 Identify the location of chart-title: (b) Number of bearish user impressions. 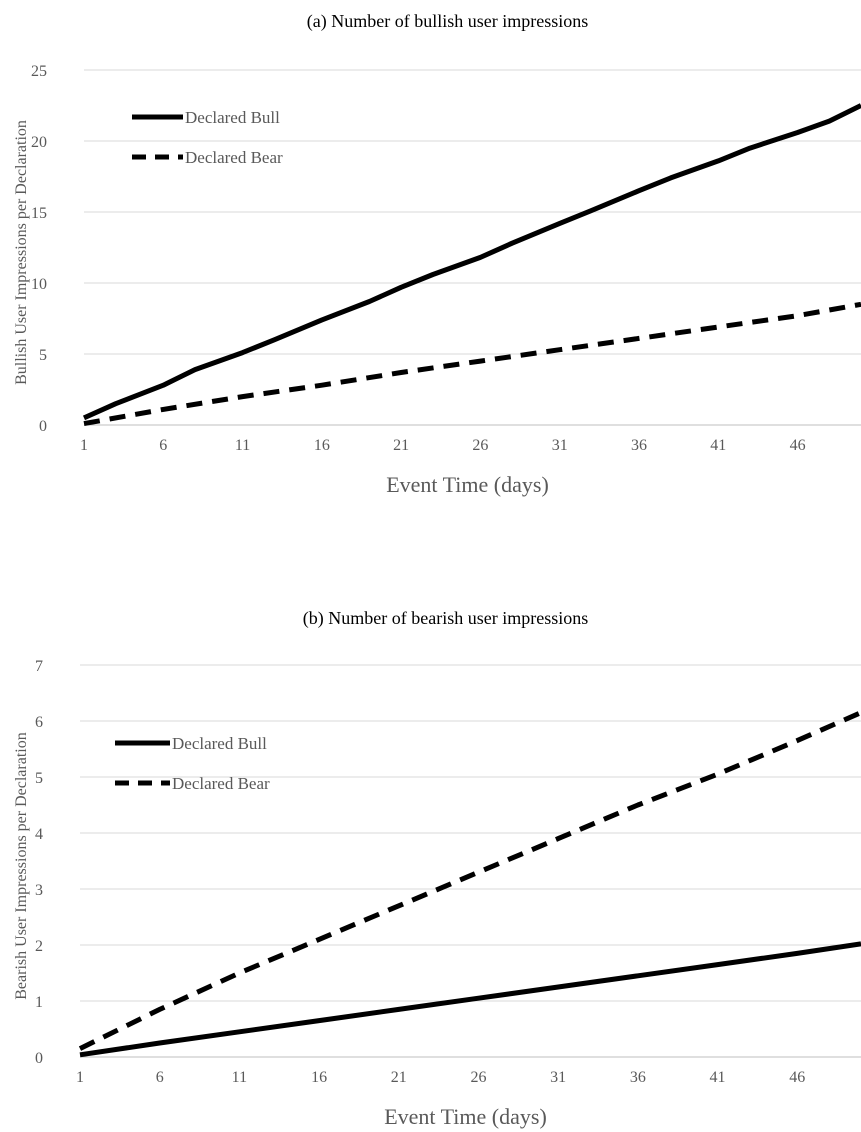
(445, 618).